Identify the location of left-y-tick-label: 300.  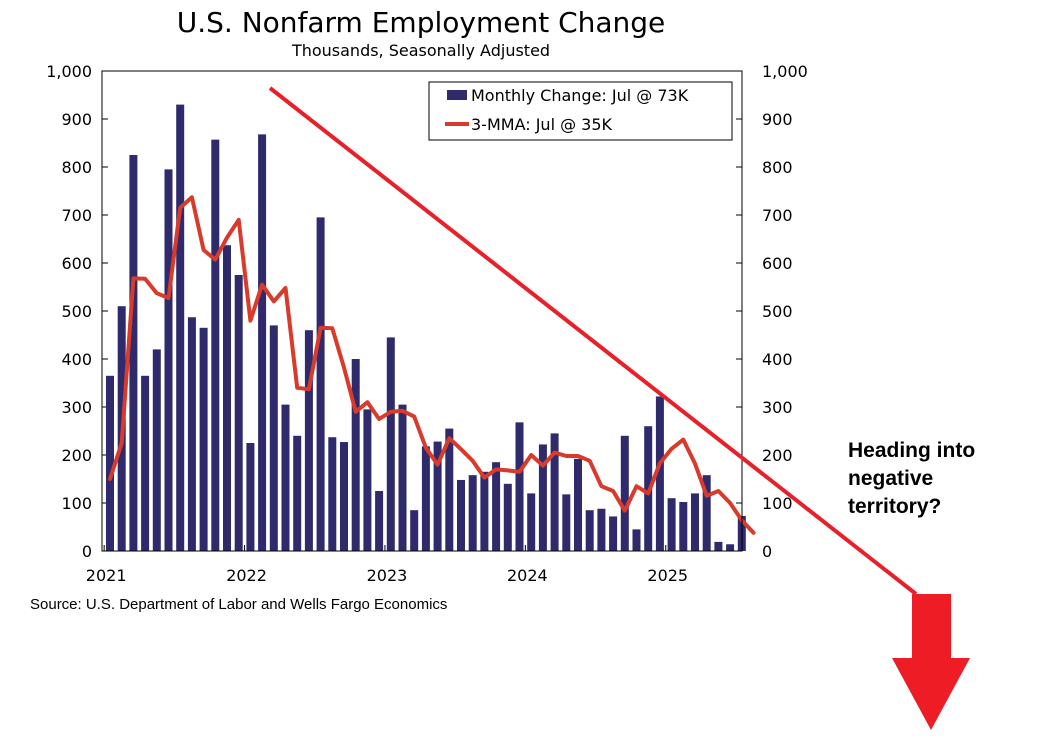
(76, 407).